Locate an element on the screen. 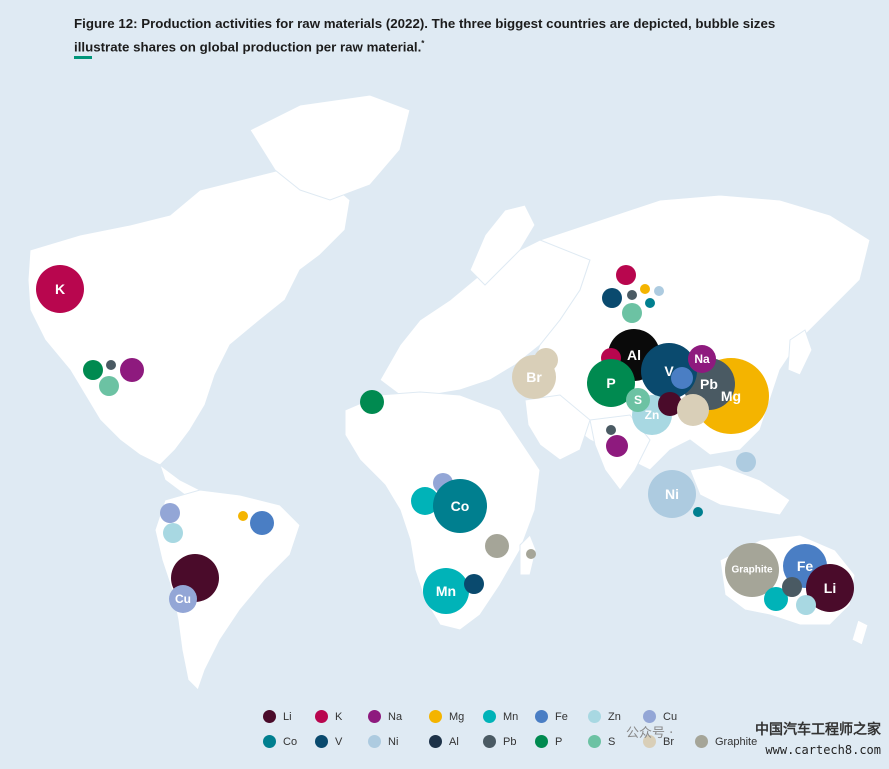 The image size is (889, 769). legend-label: Mn is located at coordinates (511, 716).